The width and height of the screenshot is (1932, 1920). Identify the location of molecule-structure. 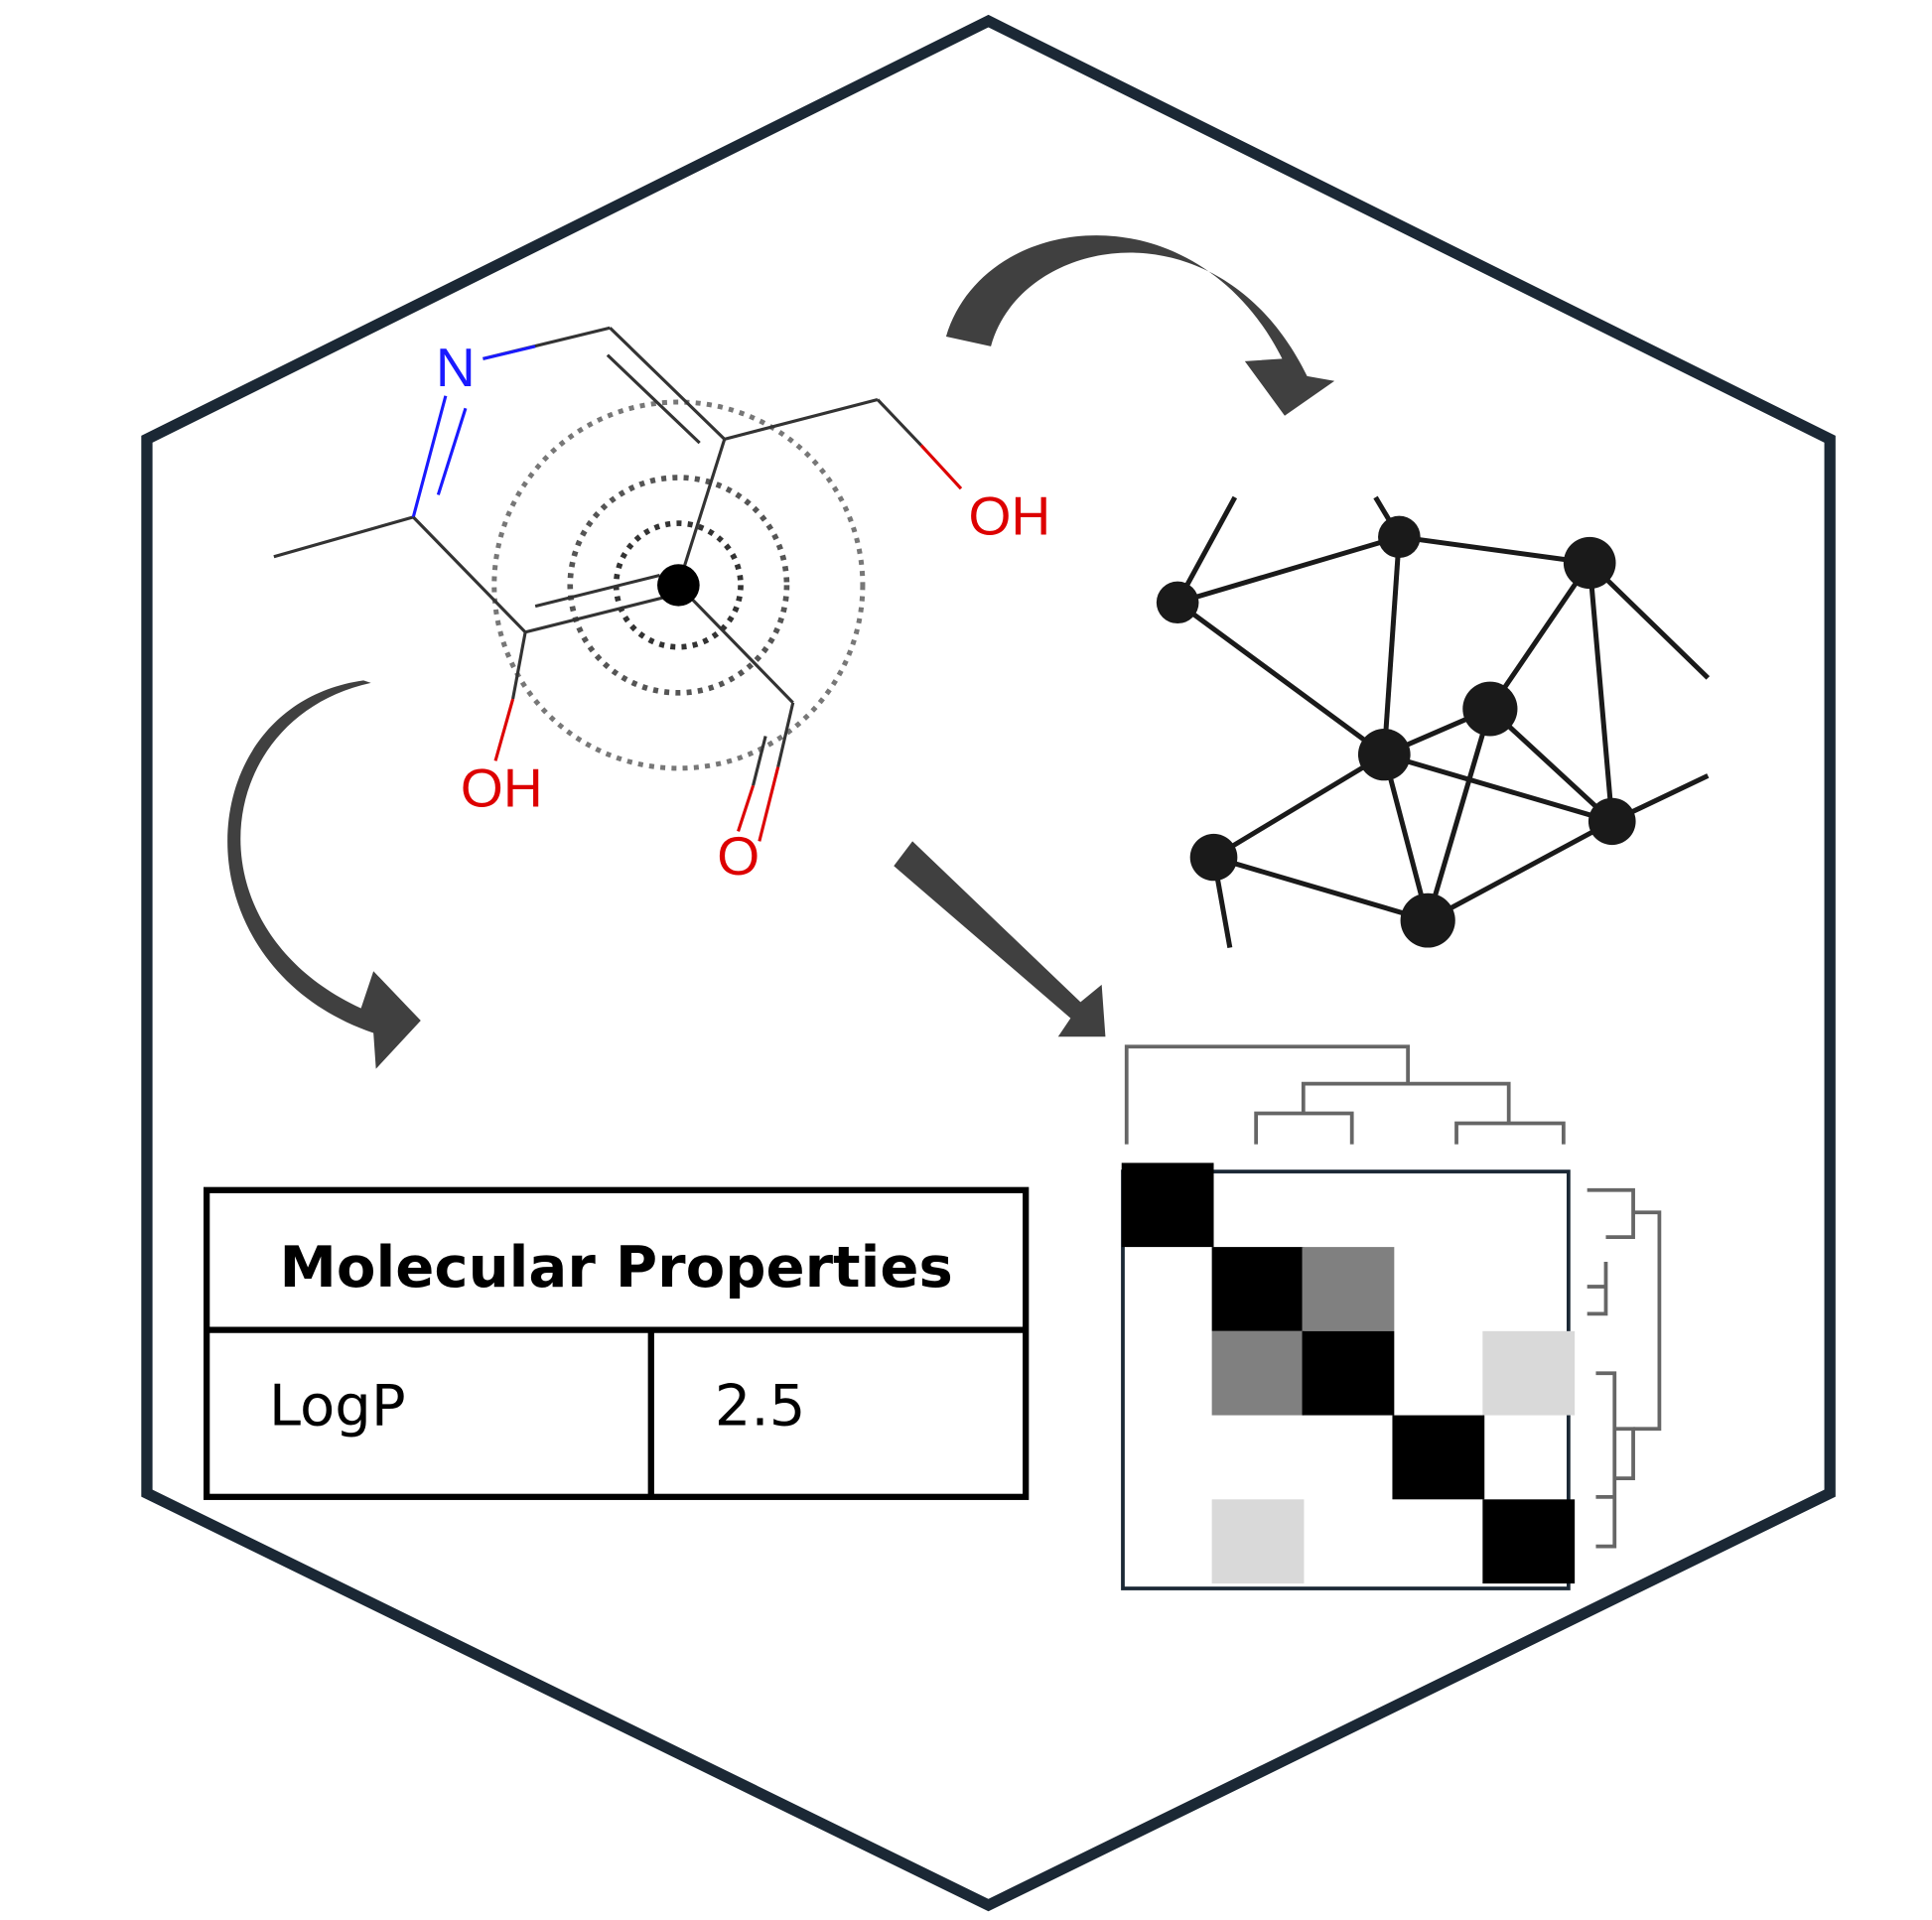
(618, 584).